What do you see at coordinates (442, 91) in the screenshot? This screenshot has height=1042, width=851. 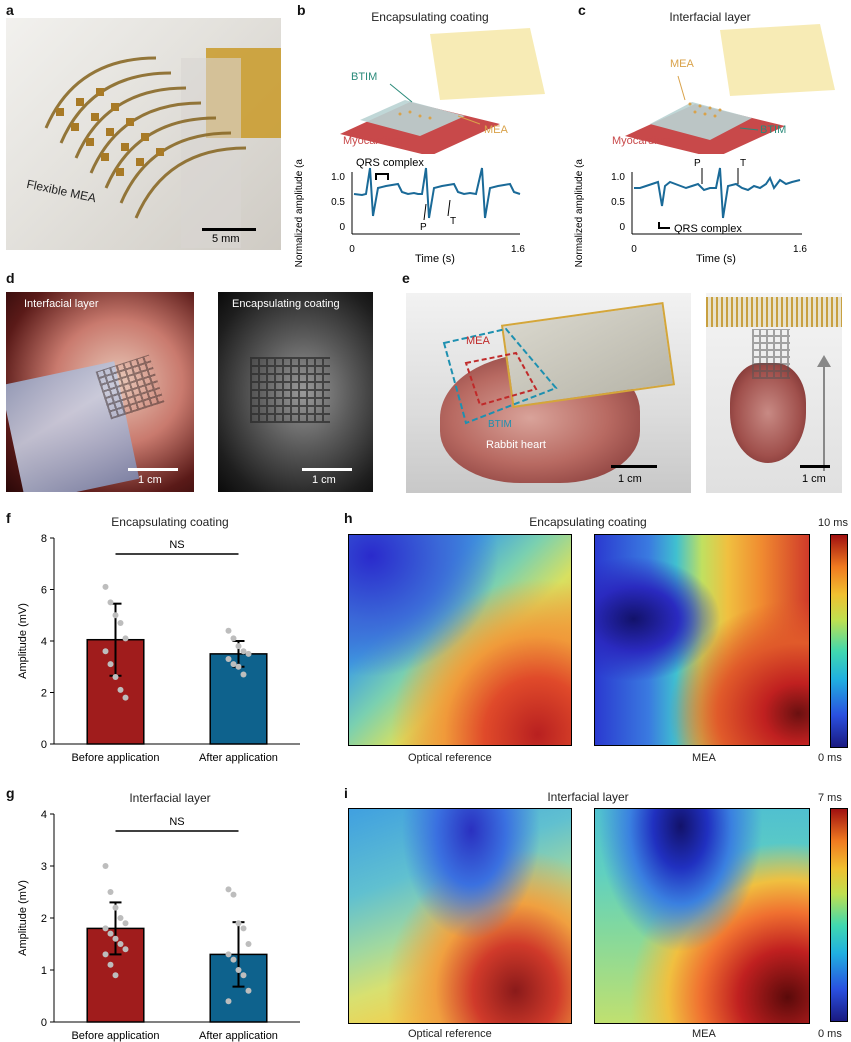 I see `b-diagram` at bounding box center [442, 91].